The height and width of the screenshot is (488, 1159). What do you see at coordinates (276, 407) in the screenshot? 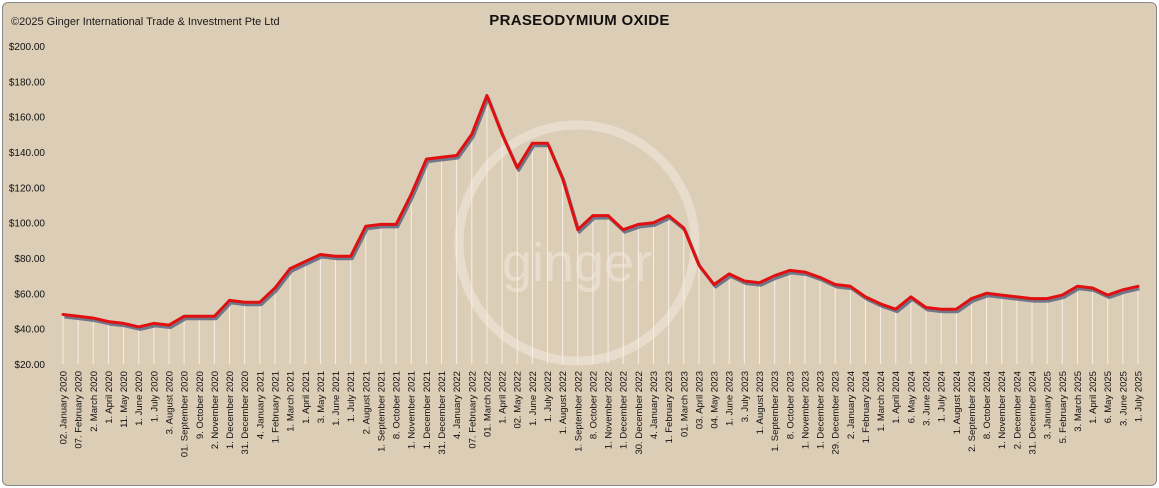
I see `x-tick-label: 1. February 2021` at bounding box center [276, 407].